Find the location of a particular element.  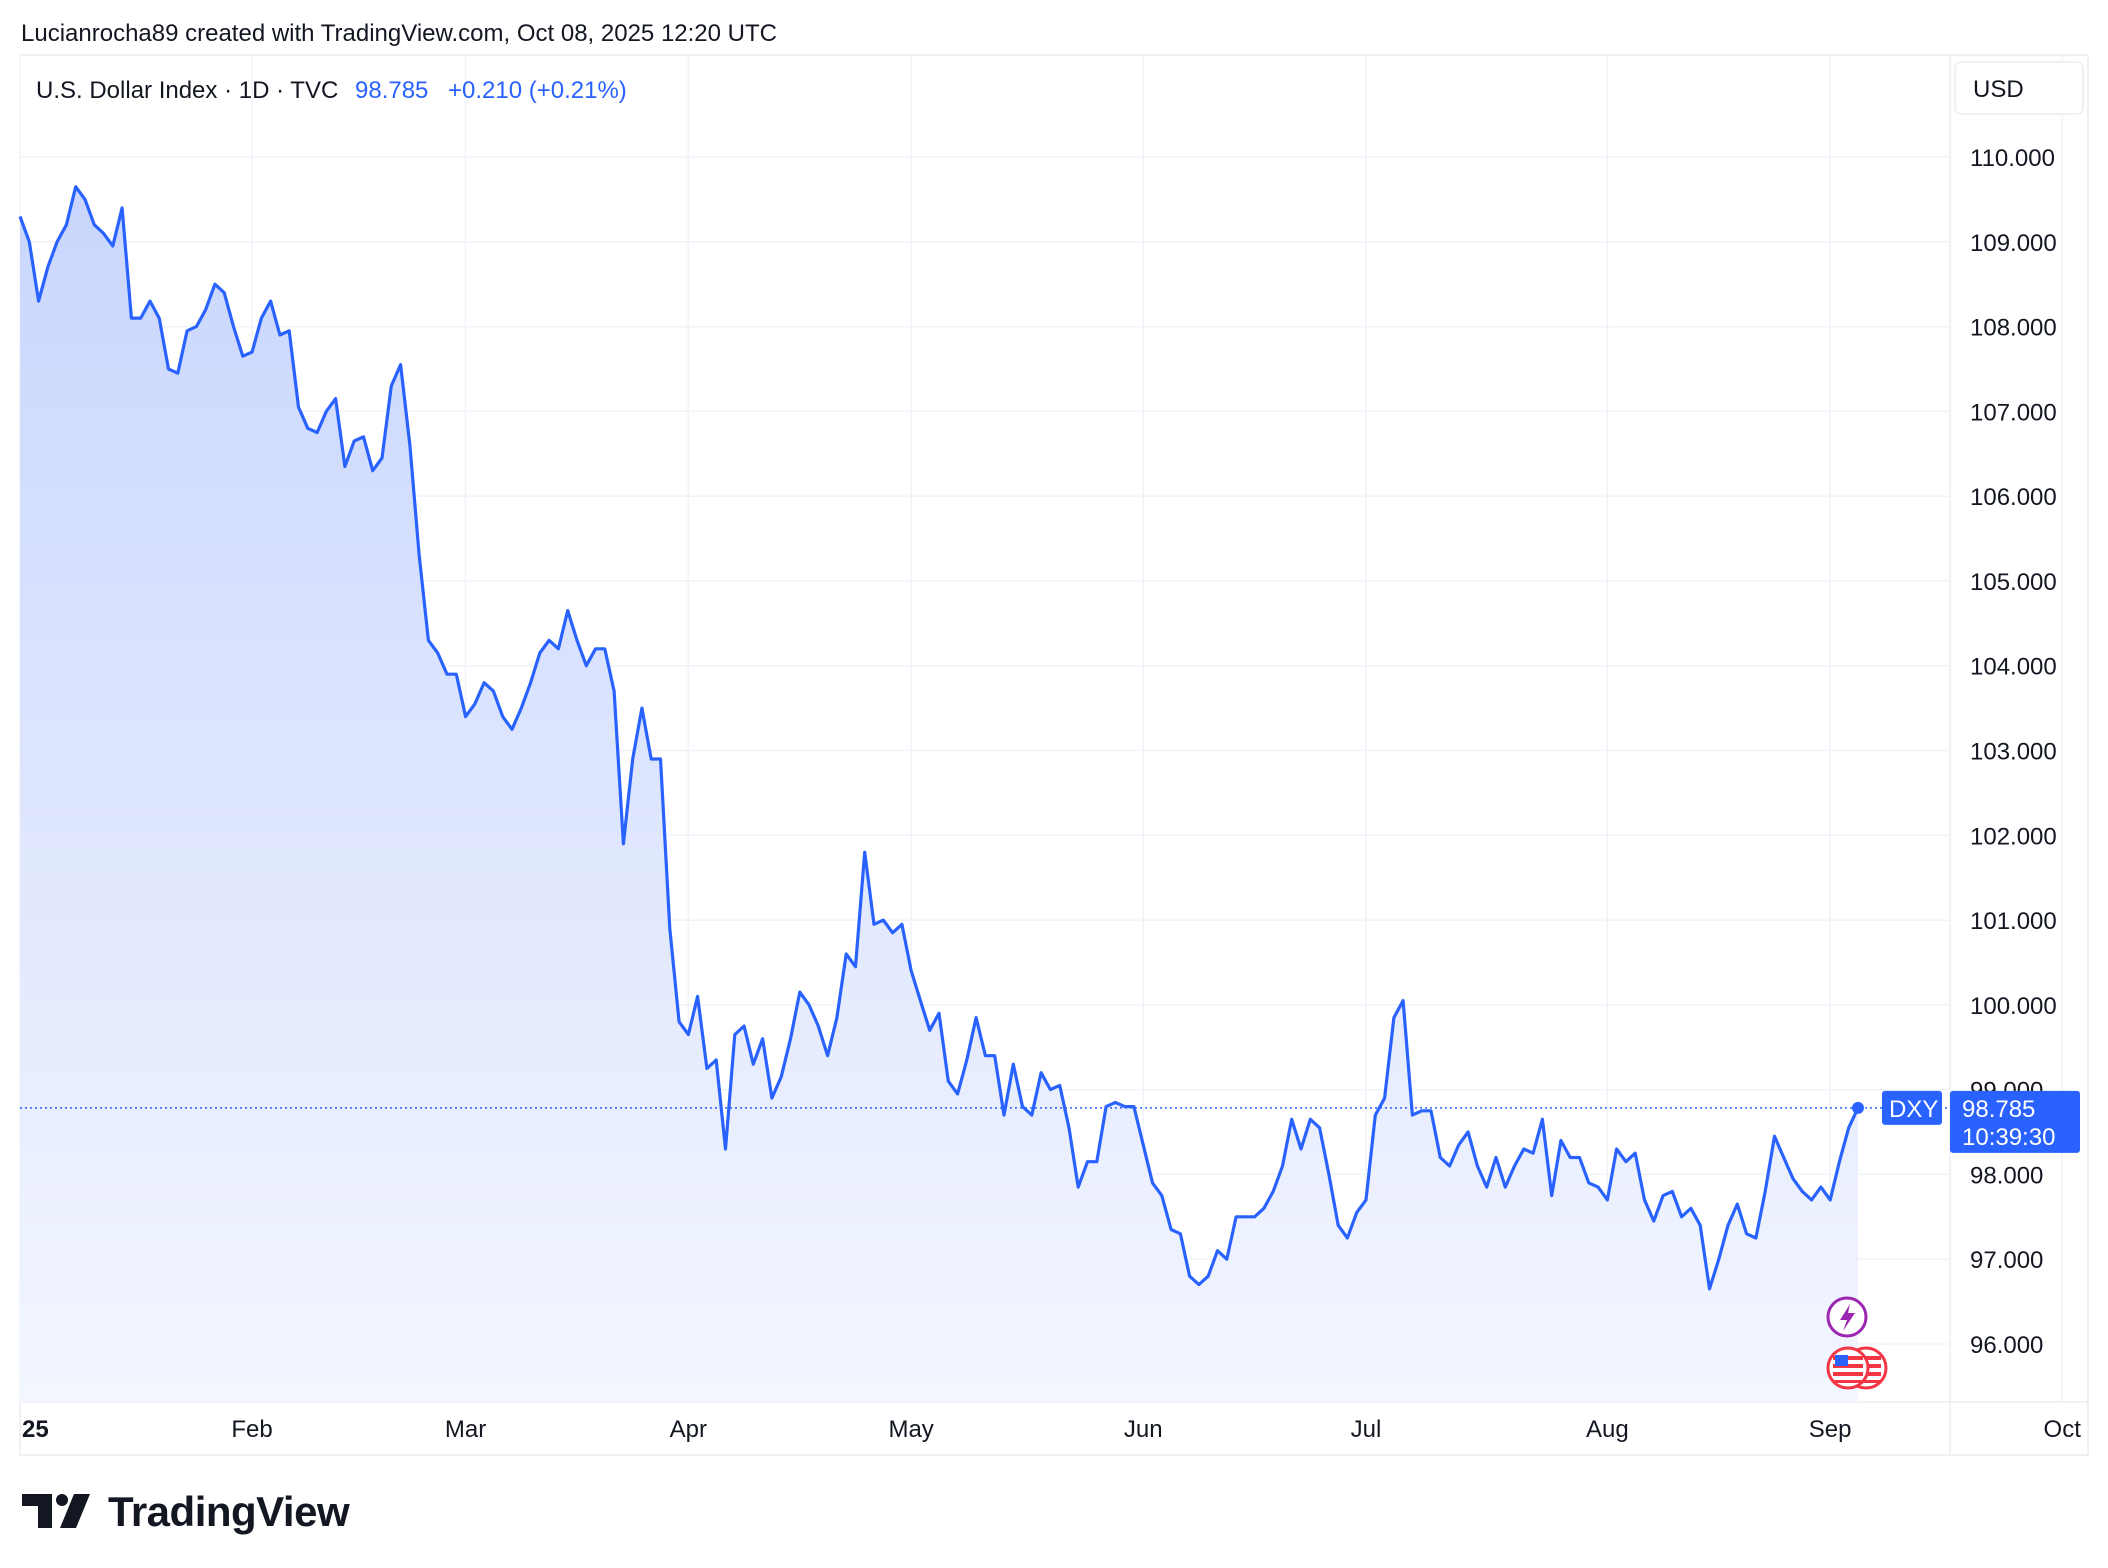

y-tick-label: 105.000 is located at coordinates (2013, 582).